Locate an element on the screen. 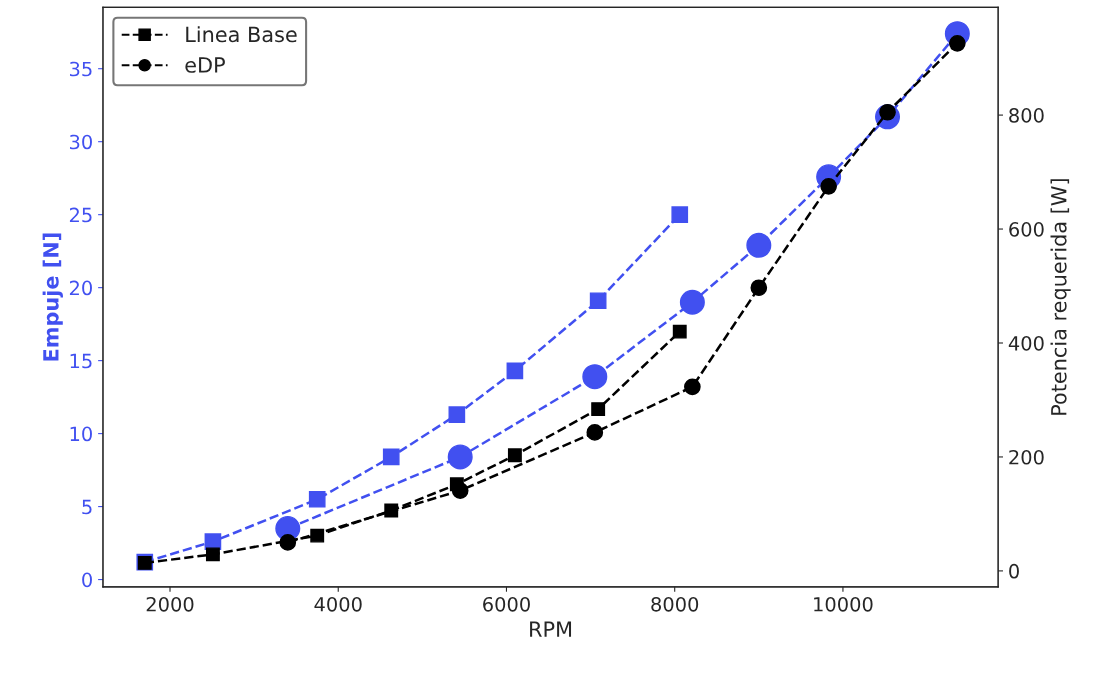 This screenshot has width=1112, height=673. y-tick-label: 0 is located at coordinates (87, 580).